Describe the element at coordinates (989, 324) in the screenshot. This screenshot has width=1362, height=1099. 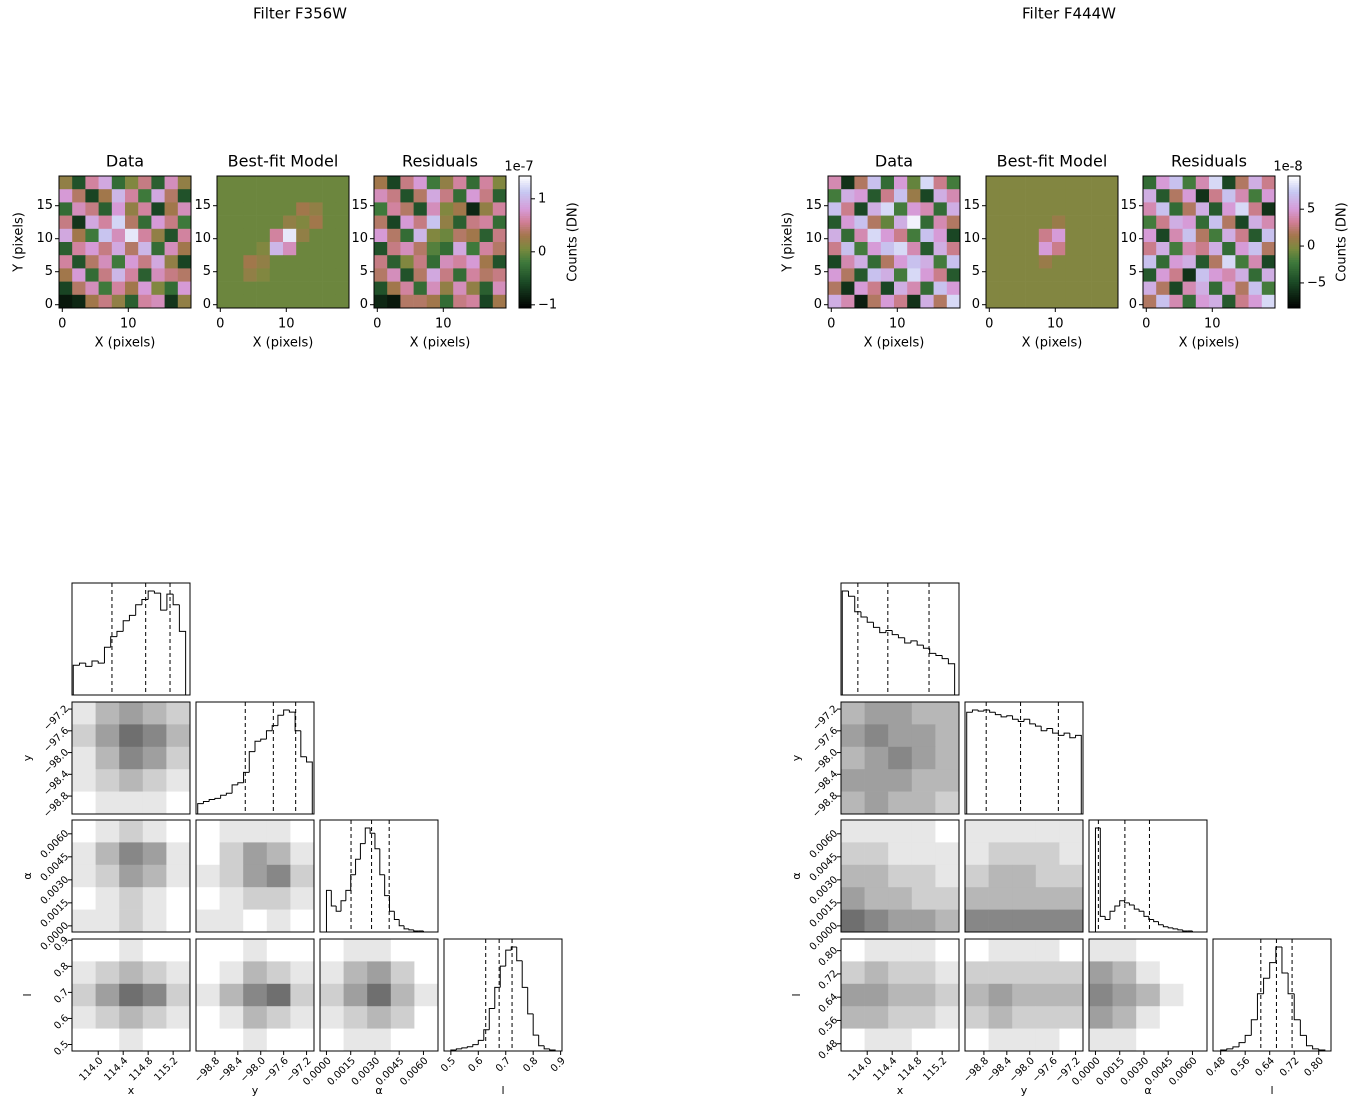
I see `x-tick-label: 0` at that location.